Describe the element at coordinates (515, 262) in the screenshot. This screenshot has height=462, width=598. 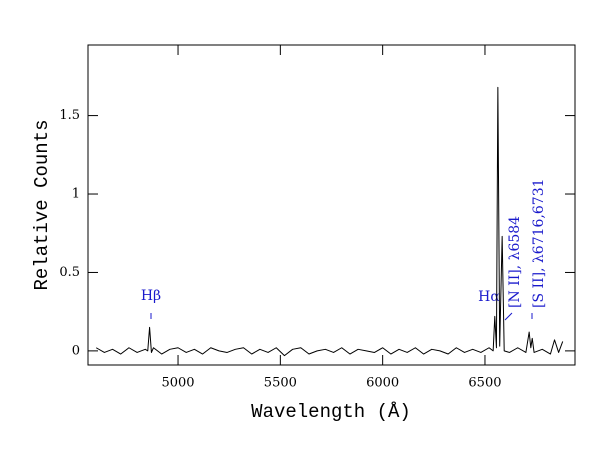
I see `annotation: [N II], λ6584` at that location.